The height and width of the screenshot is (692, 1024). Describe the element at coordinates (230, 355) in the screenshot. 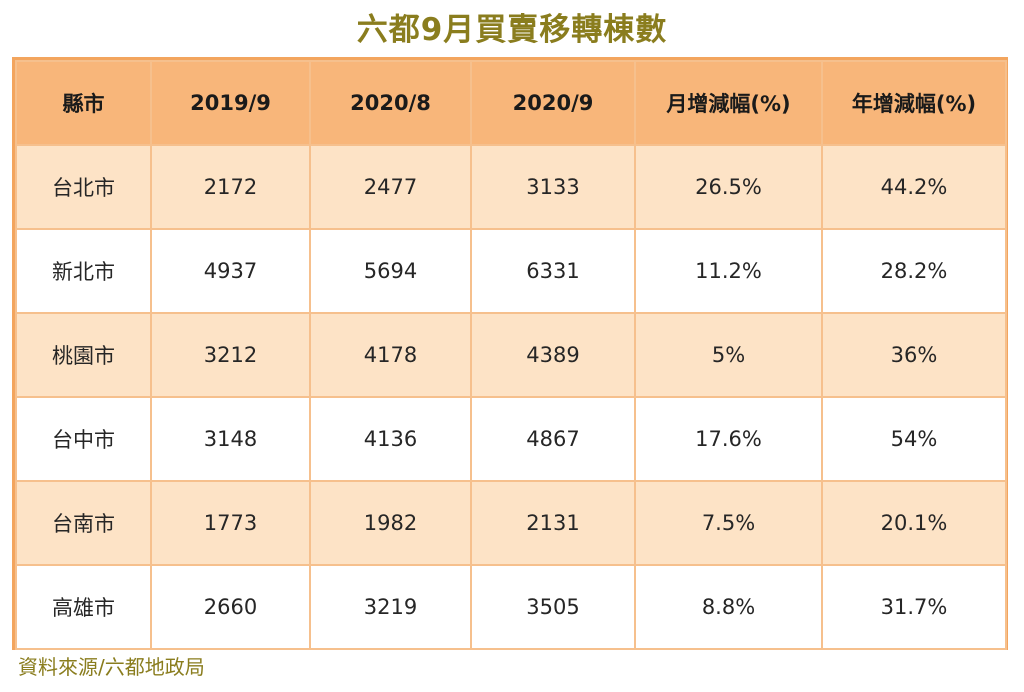

I see `cell-2019-9: 3212` at that location.